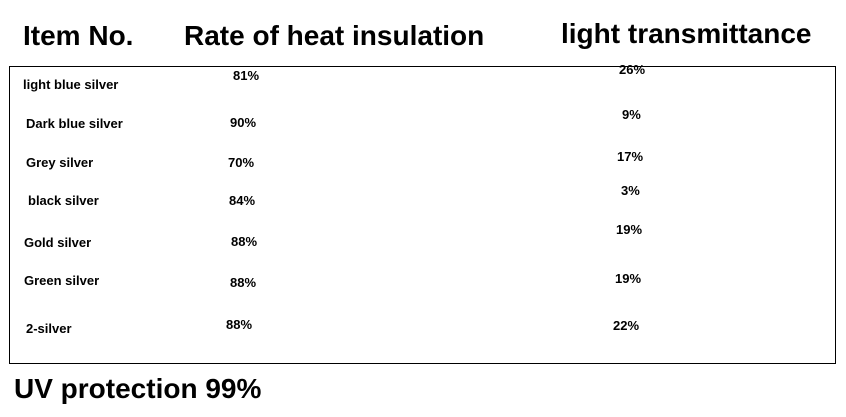 This screenshot has width=846, height=417. I want to click on row-name: black silver, so click(63, 200).